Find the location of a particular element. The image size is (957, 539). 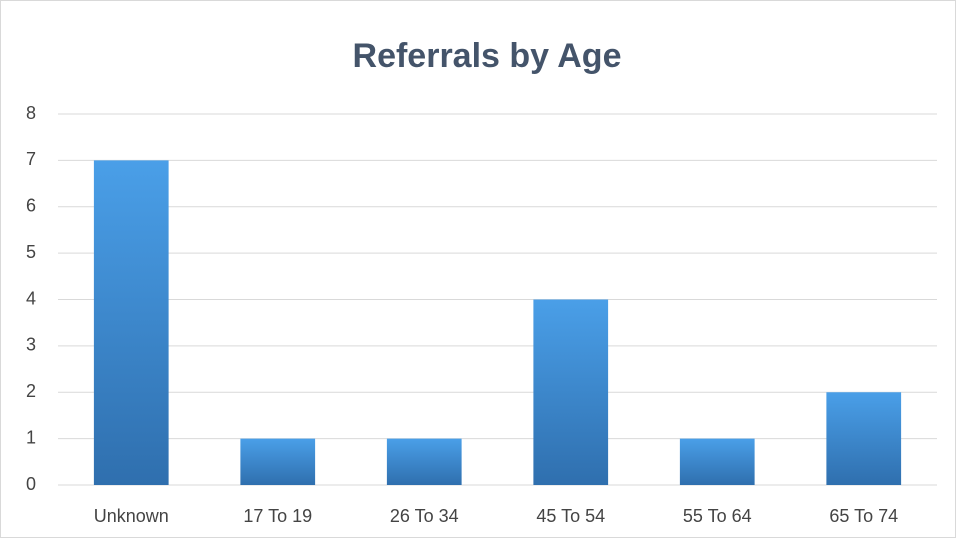

y-tick-label: 7 is located at coordinates (31, 159).